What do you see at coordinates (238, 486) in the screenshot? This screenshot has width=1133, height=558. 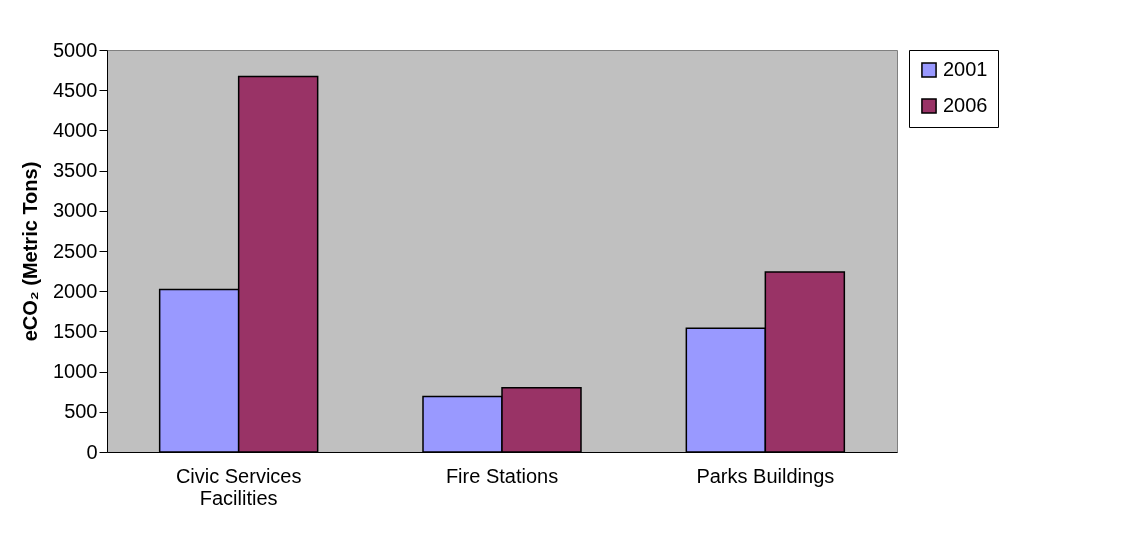 I see `x-tick-label: Civic Services Facilities` at bounding box center [238, 486].